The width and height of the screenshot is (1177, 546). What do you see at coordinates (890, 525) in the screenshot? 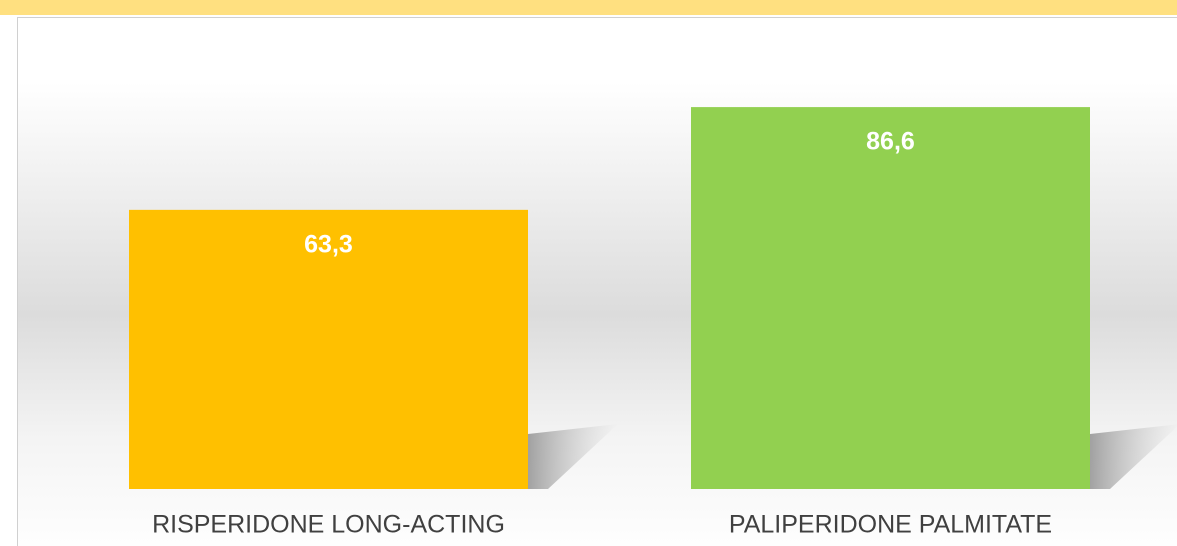
I see `x-tick-label: PALIPERIDONE PALMITATE` at bounding box center [890, 525].